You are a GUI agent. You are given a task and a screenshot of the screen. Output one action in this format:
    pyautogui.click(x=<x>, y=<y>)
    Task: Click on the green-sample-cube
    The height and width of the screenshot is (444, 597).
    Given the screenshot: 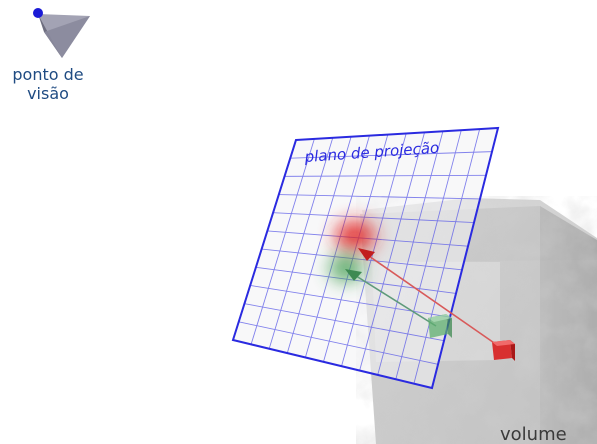 What is the action you would take?
    pyautogui.click(x=440, y=326)
    